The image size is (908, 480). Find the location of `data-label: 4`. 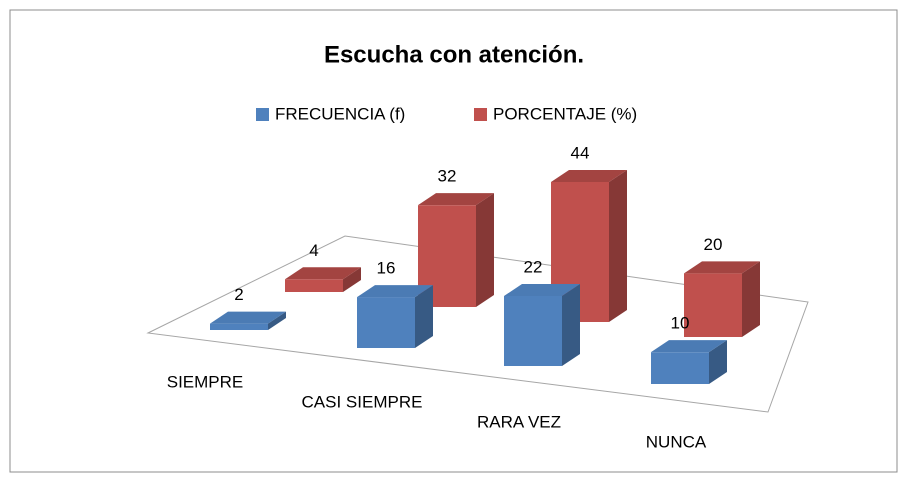

data-label: 4 is located at coordinates (313, 250).